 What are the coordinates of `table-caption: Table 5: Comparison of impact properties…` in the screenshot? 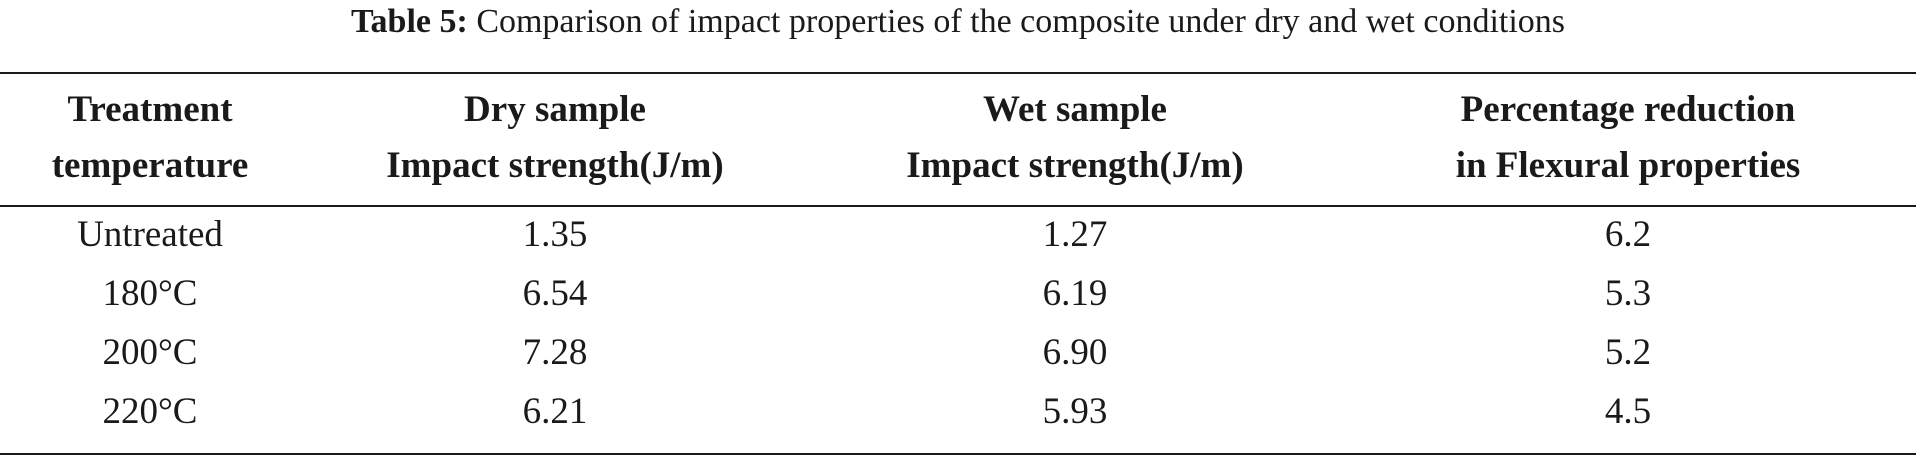 It's located at (958, 22).